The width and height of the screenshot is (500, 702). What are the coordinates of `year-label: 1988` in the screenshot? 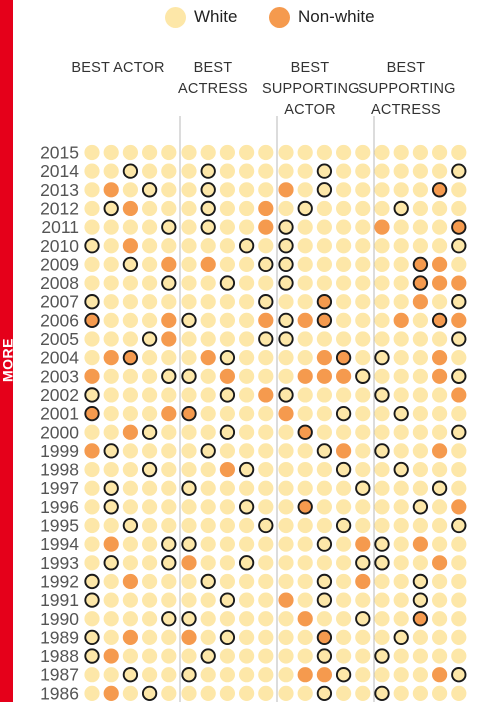 It's located at (59, 656).